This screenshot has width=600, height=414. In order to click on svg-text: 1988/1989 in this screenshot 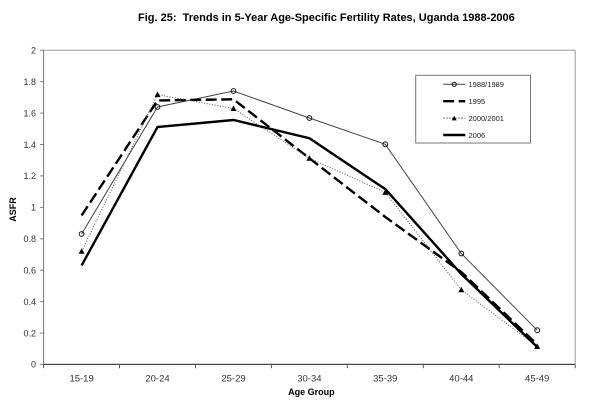, I will do `click(486, 84)`.